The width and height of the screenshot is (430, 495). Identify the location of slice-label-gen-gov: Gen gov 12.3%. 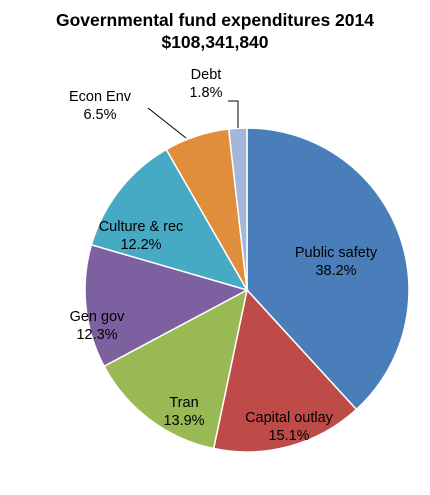
(98, 326).